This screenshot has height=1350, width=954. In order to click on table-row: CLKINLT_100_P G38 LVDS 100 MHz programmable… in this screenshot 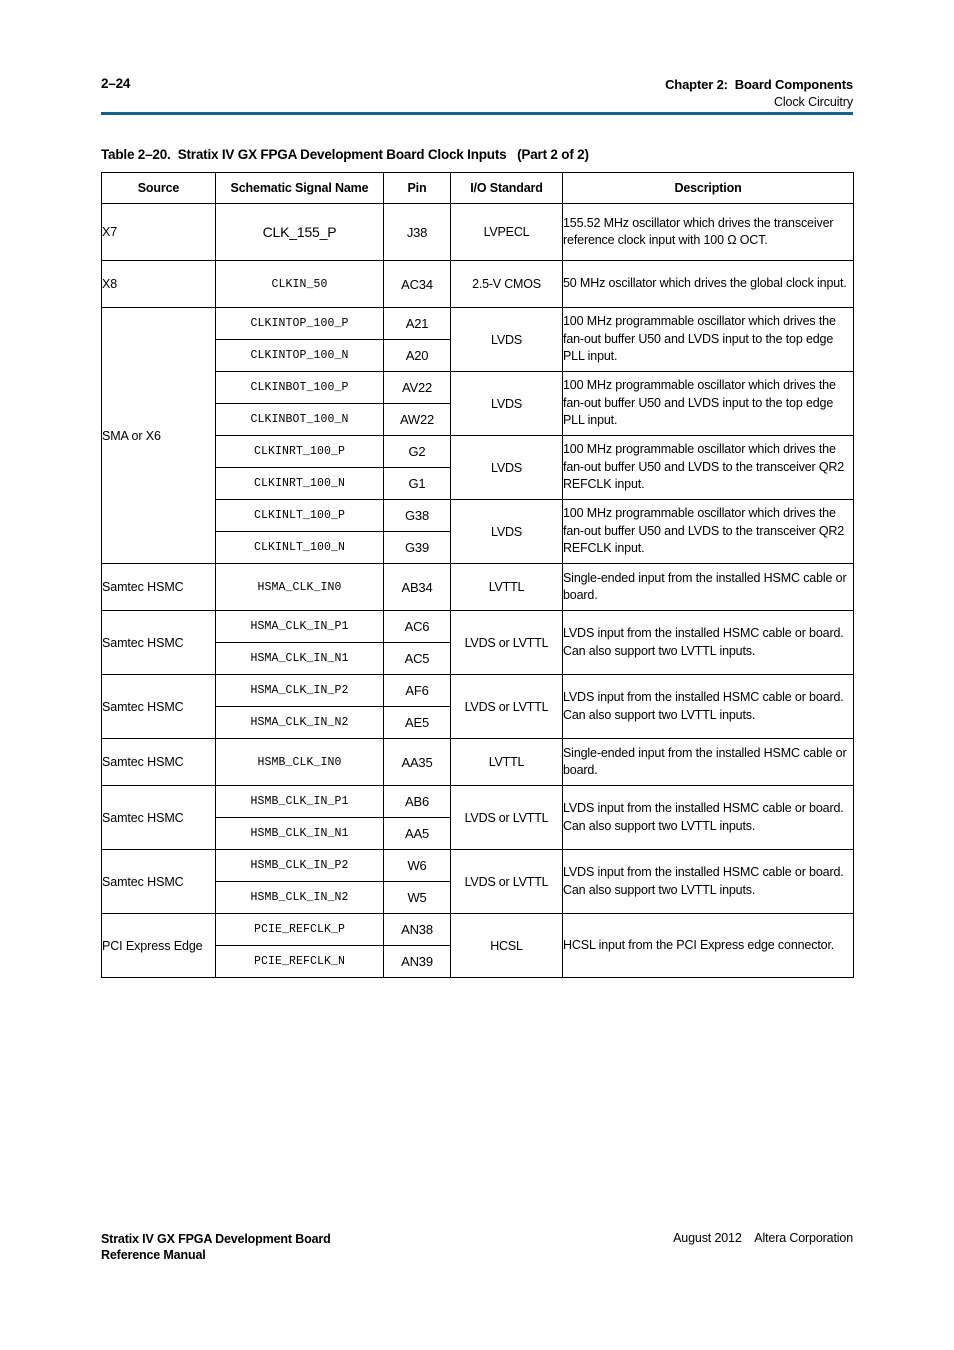, I will do `click(478, 531)`.